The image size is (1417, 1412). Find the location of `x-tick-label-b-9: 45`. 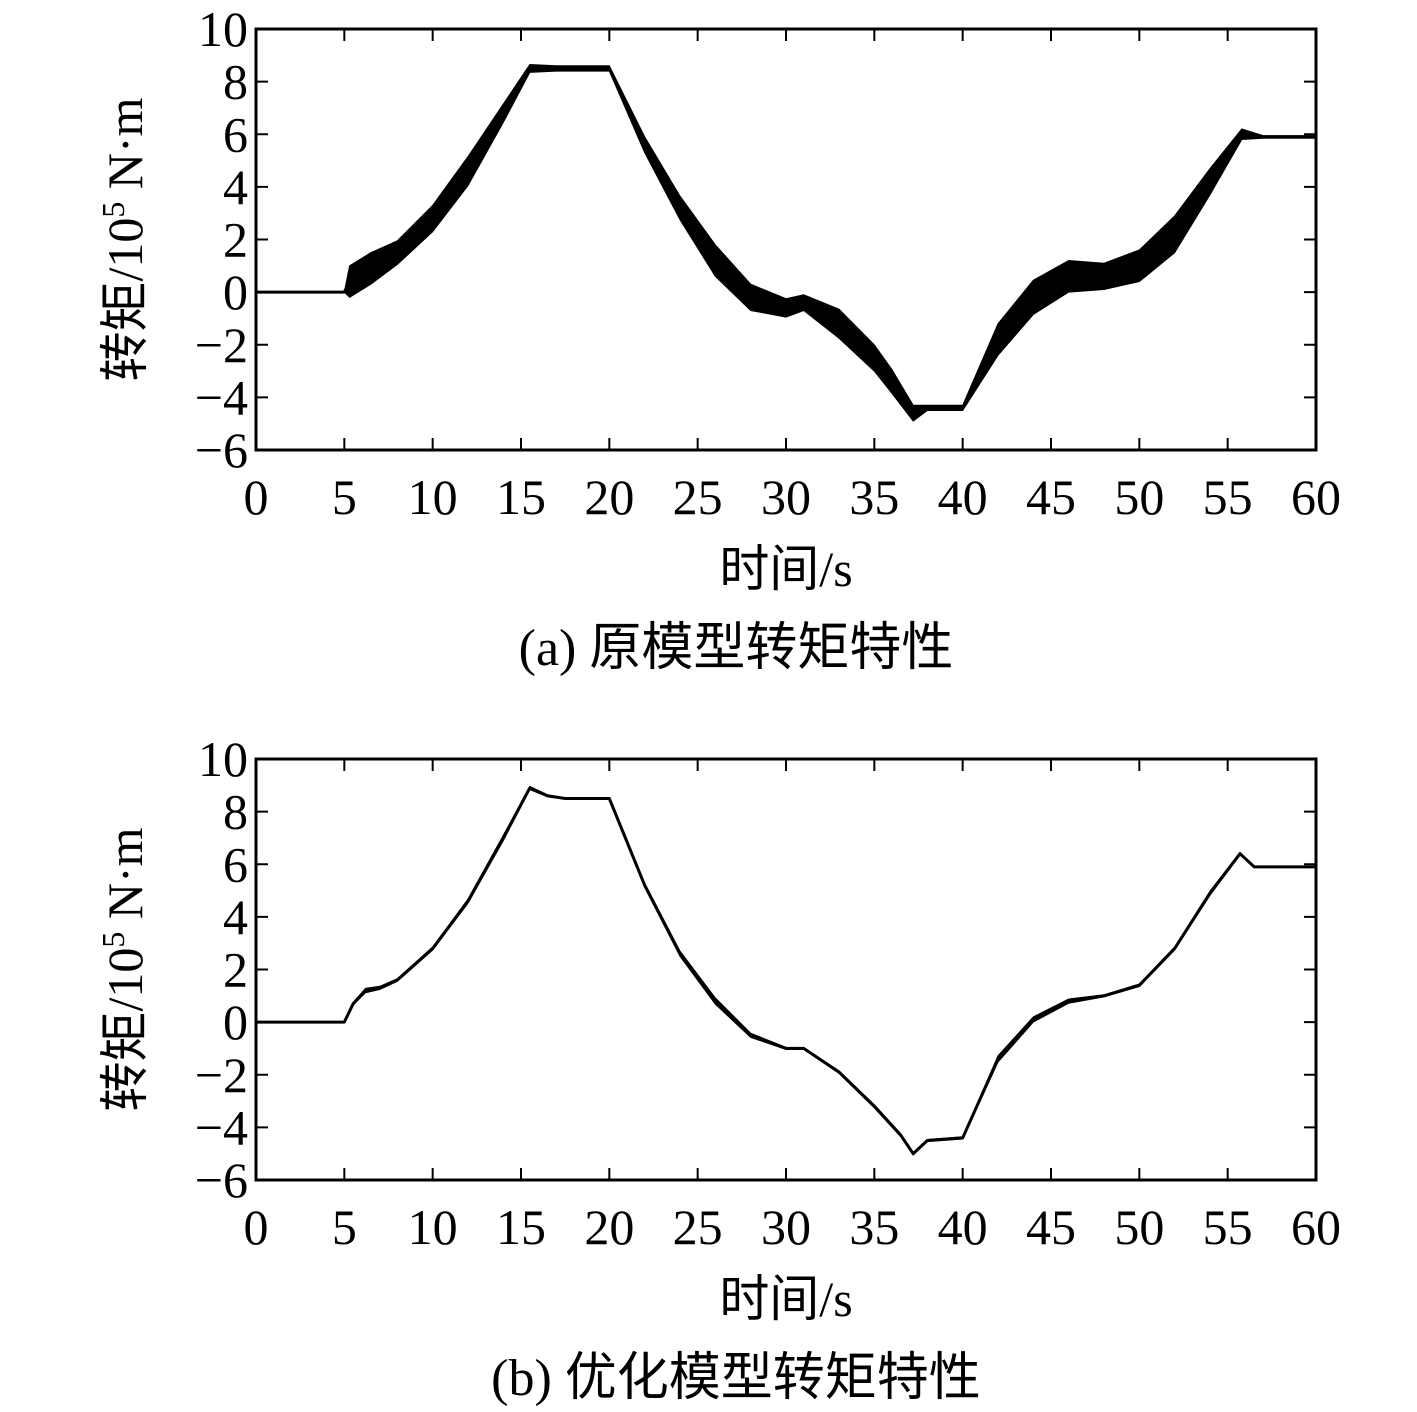

x-tick-label-b-9: 45 is located at coordinates (1051, 1227).